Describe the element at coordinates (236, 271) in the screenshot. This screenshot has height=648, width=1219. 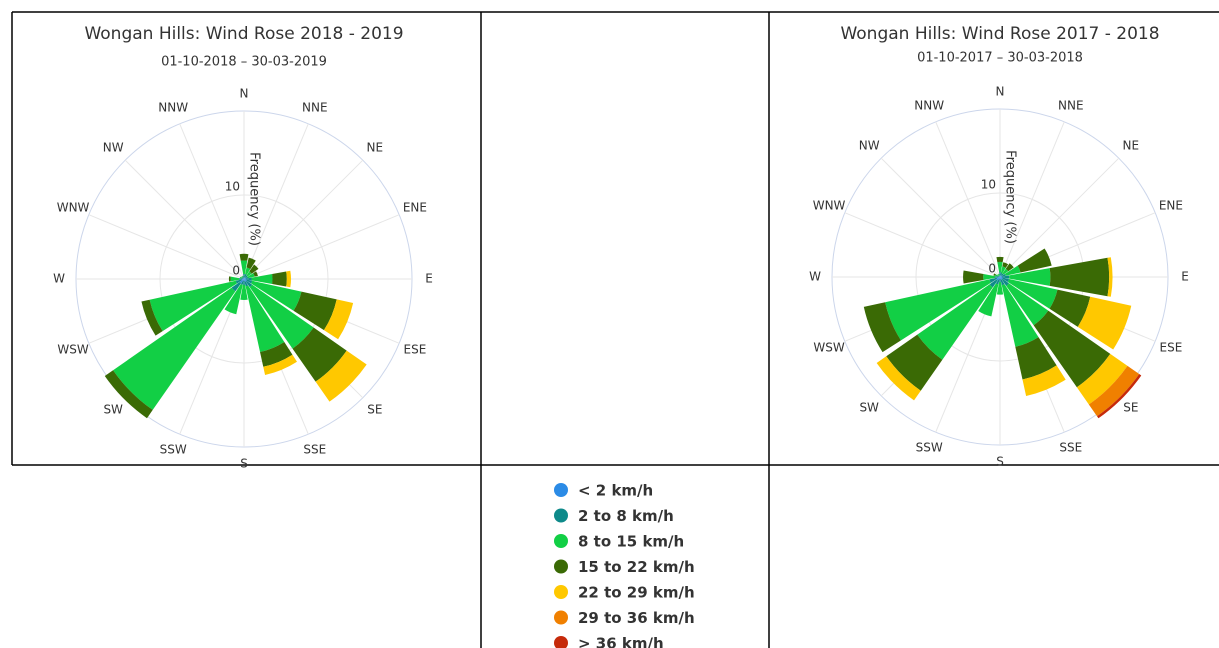
I see `r-tick-label: 0` at that location.